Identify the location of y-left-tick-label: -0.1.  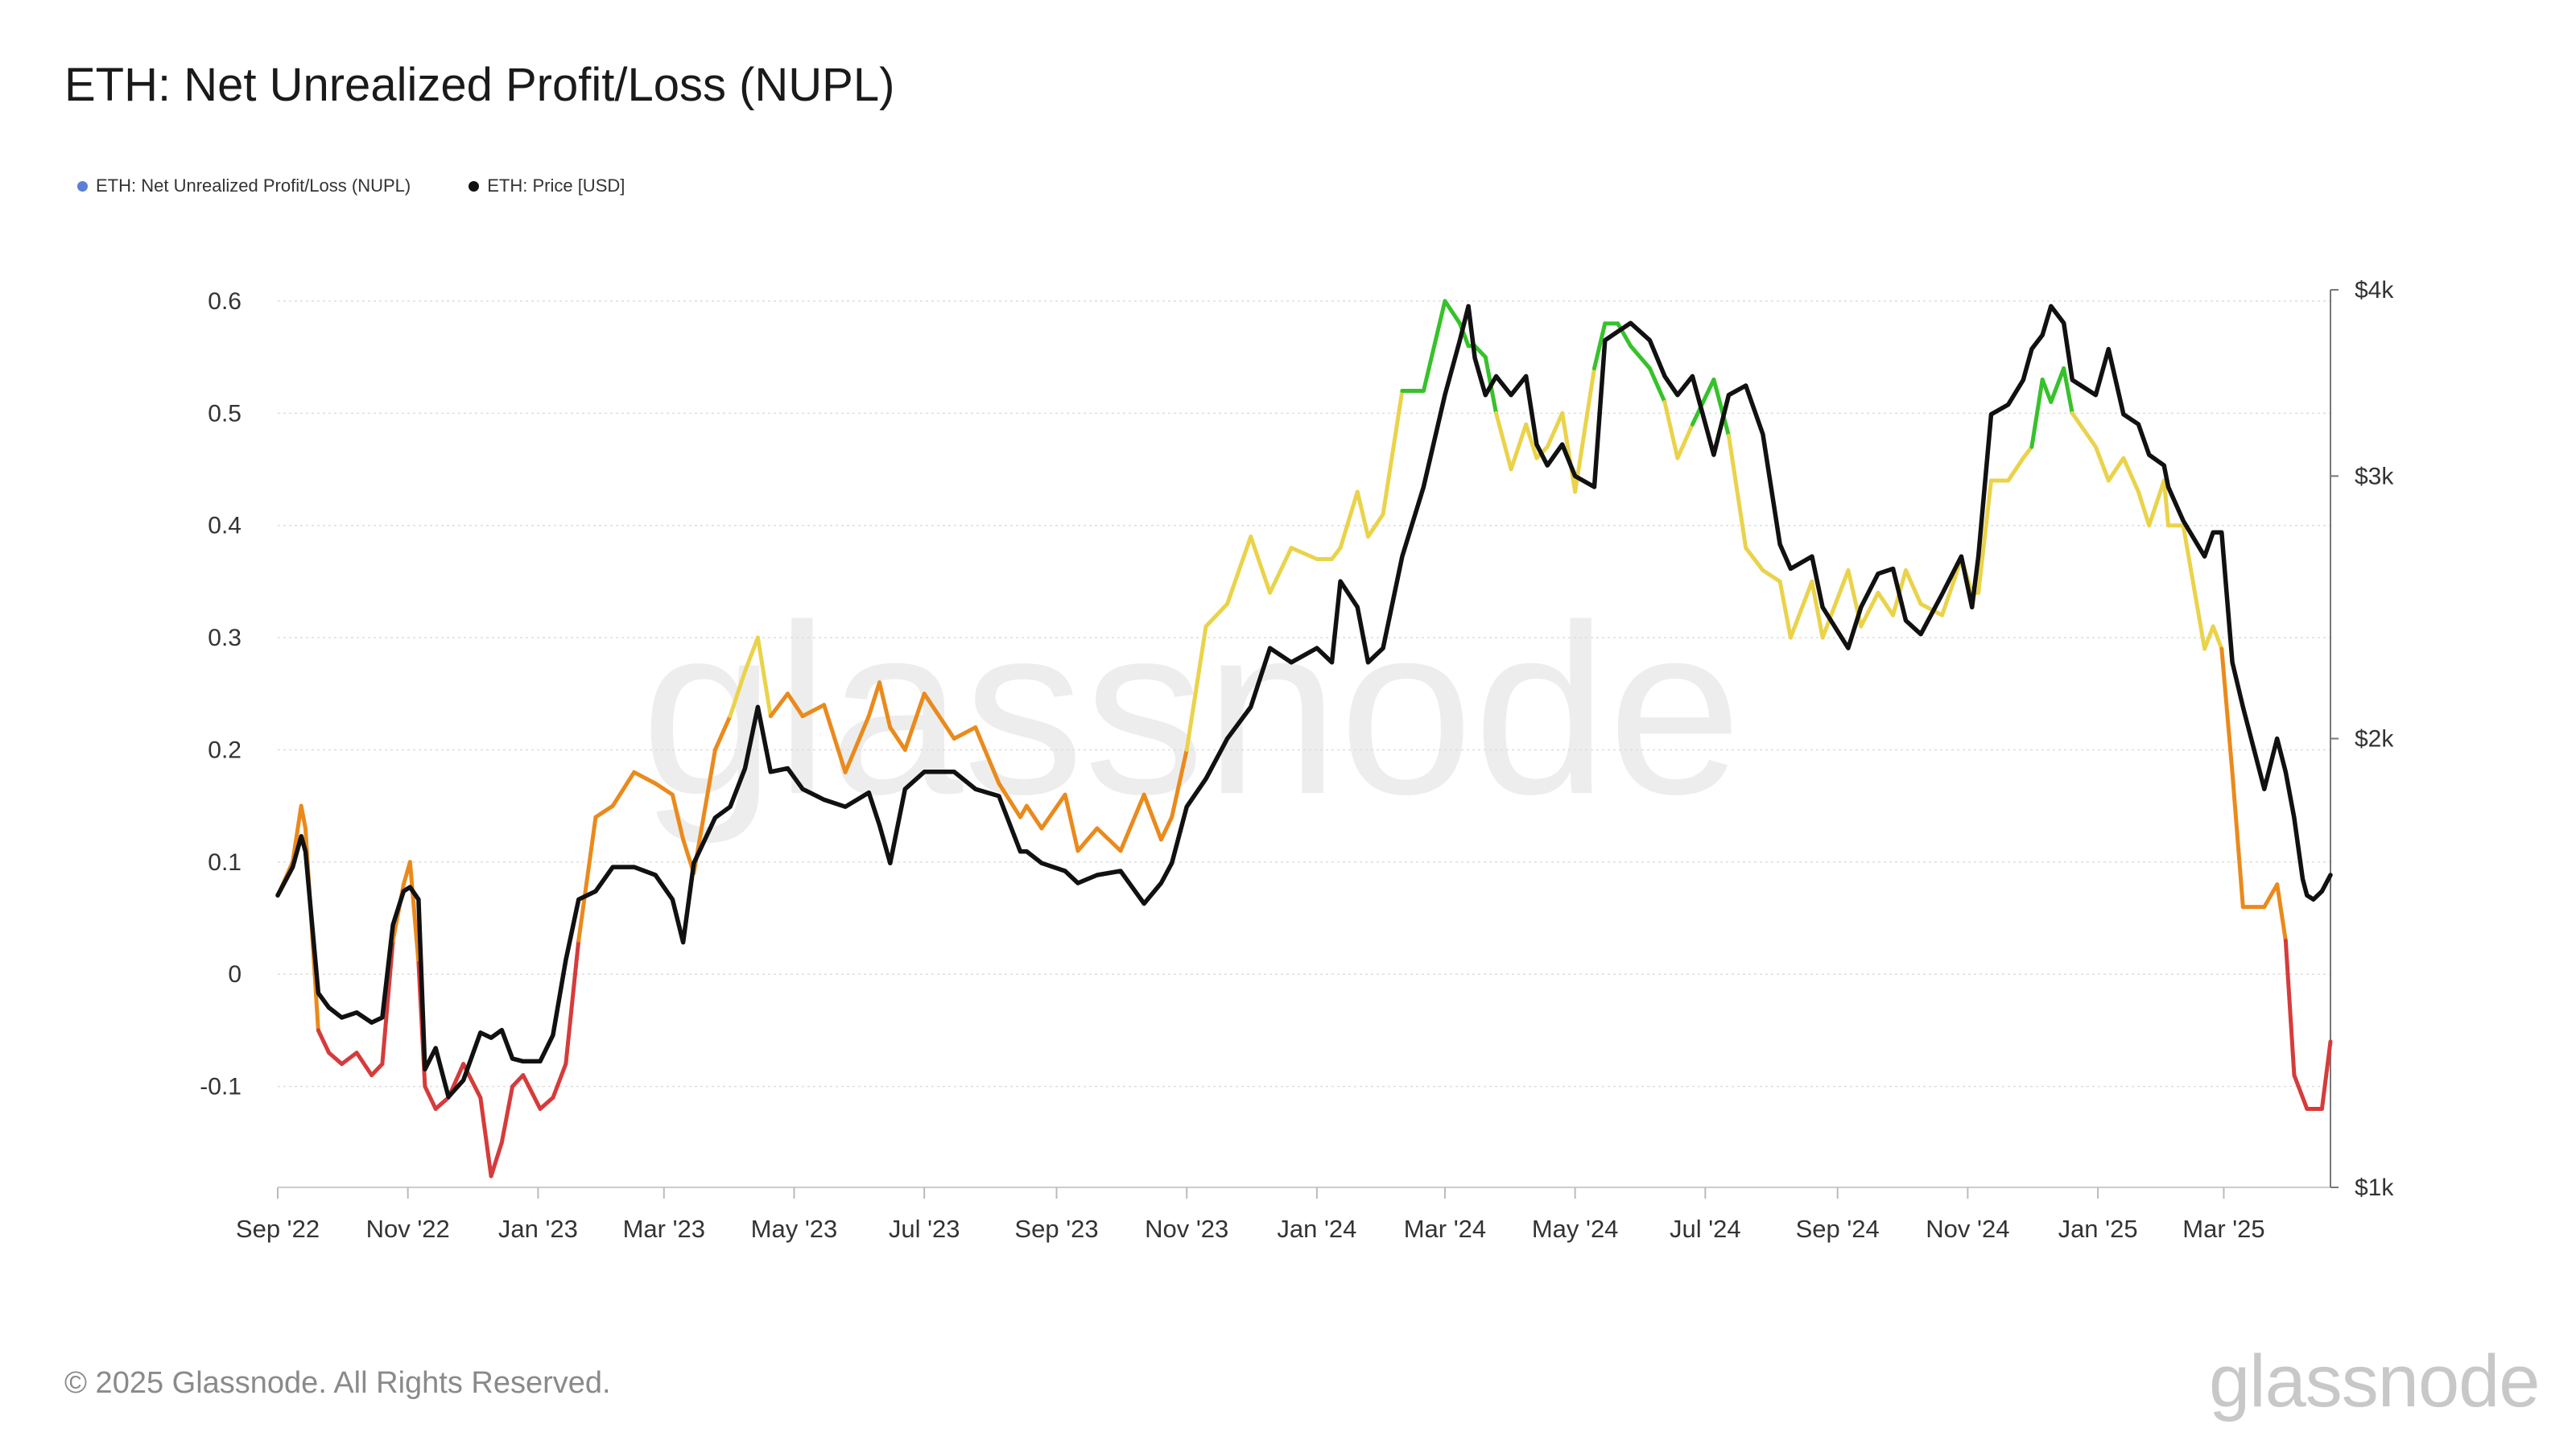
(221, 1087).